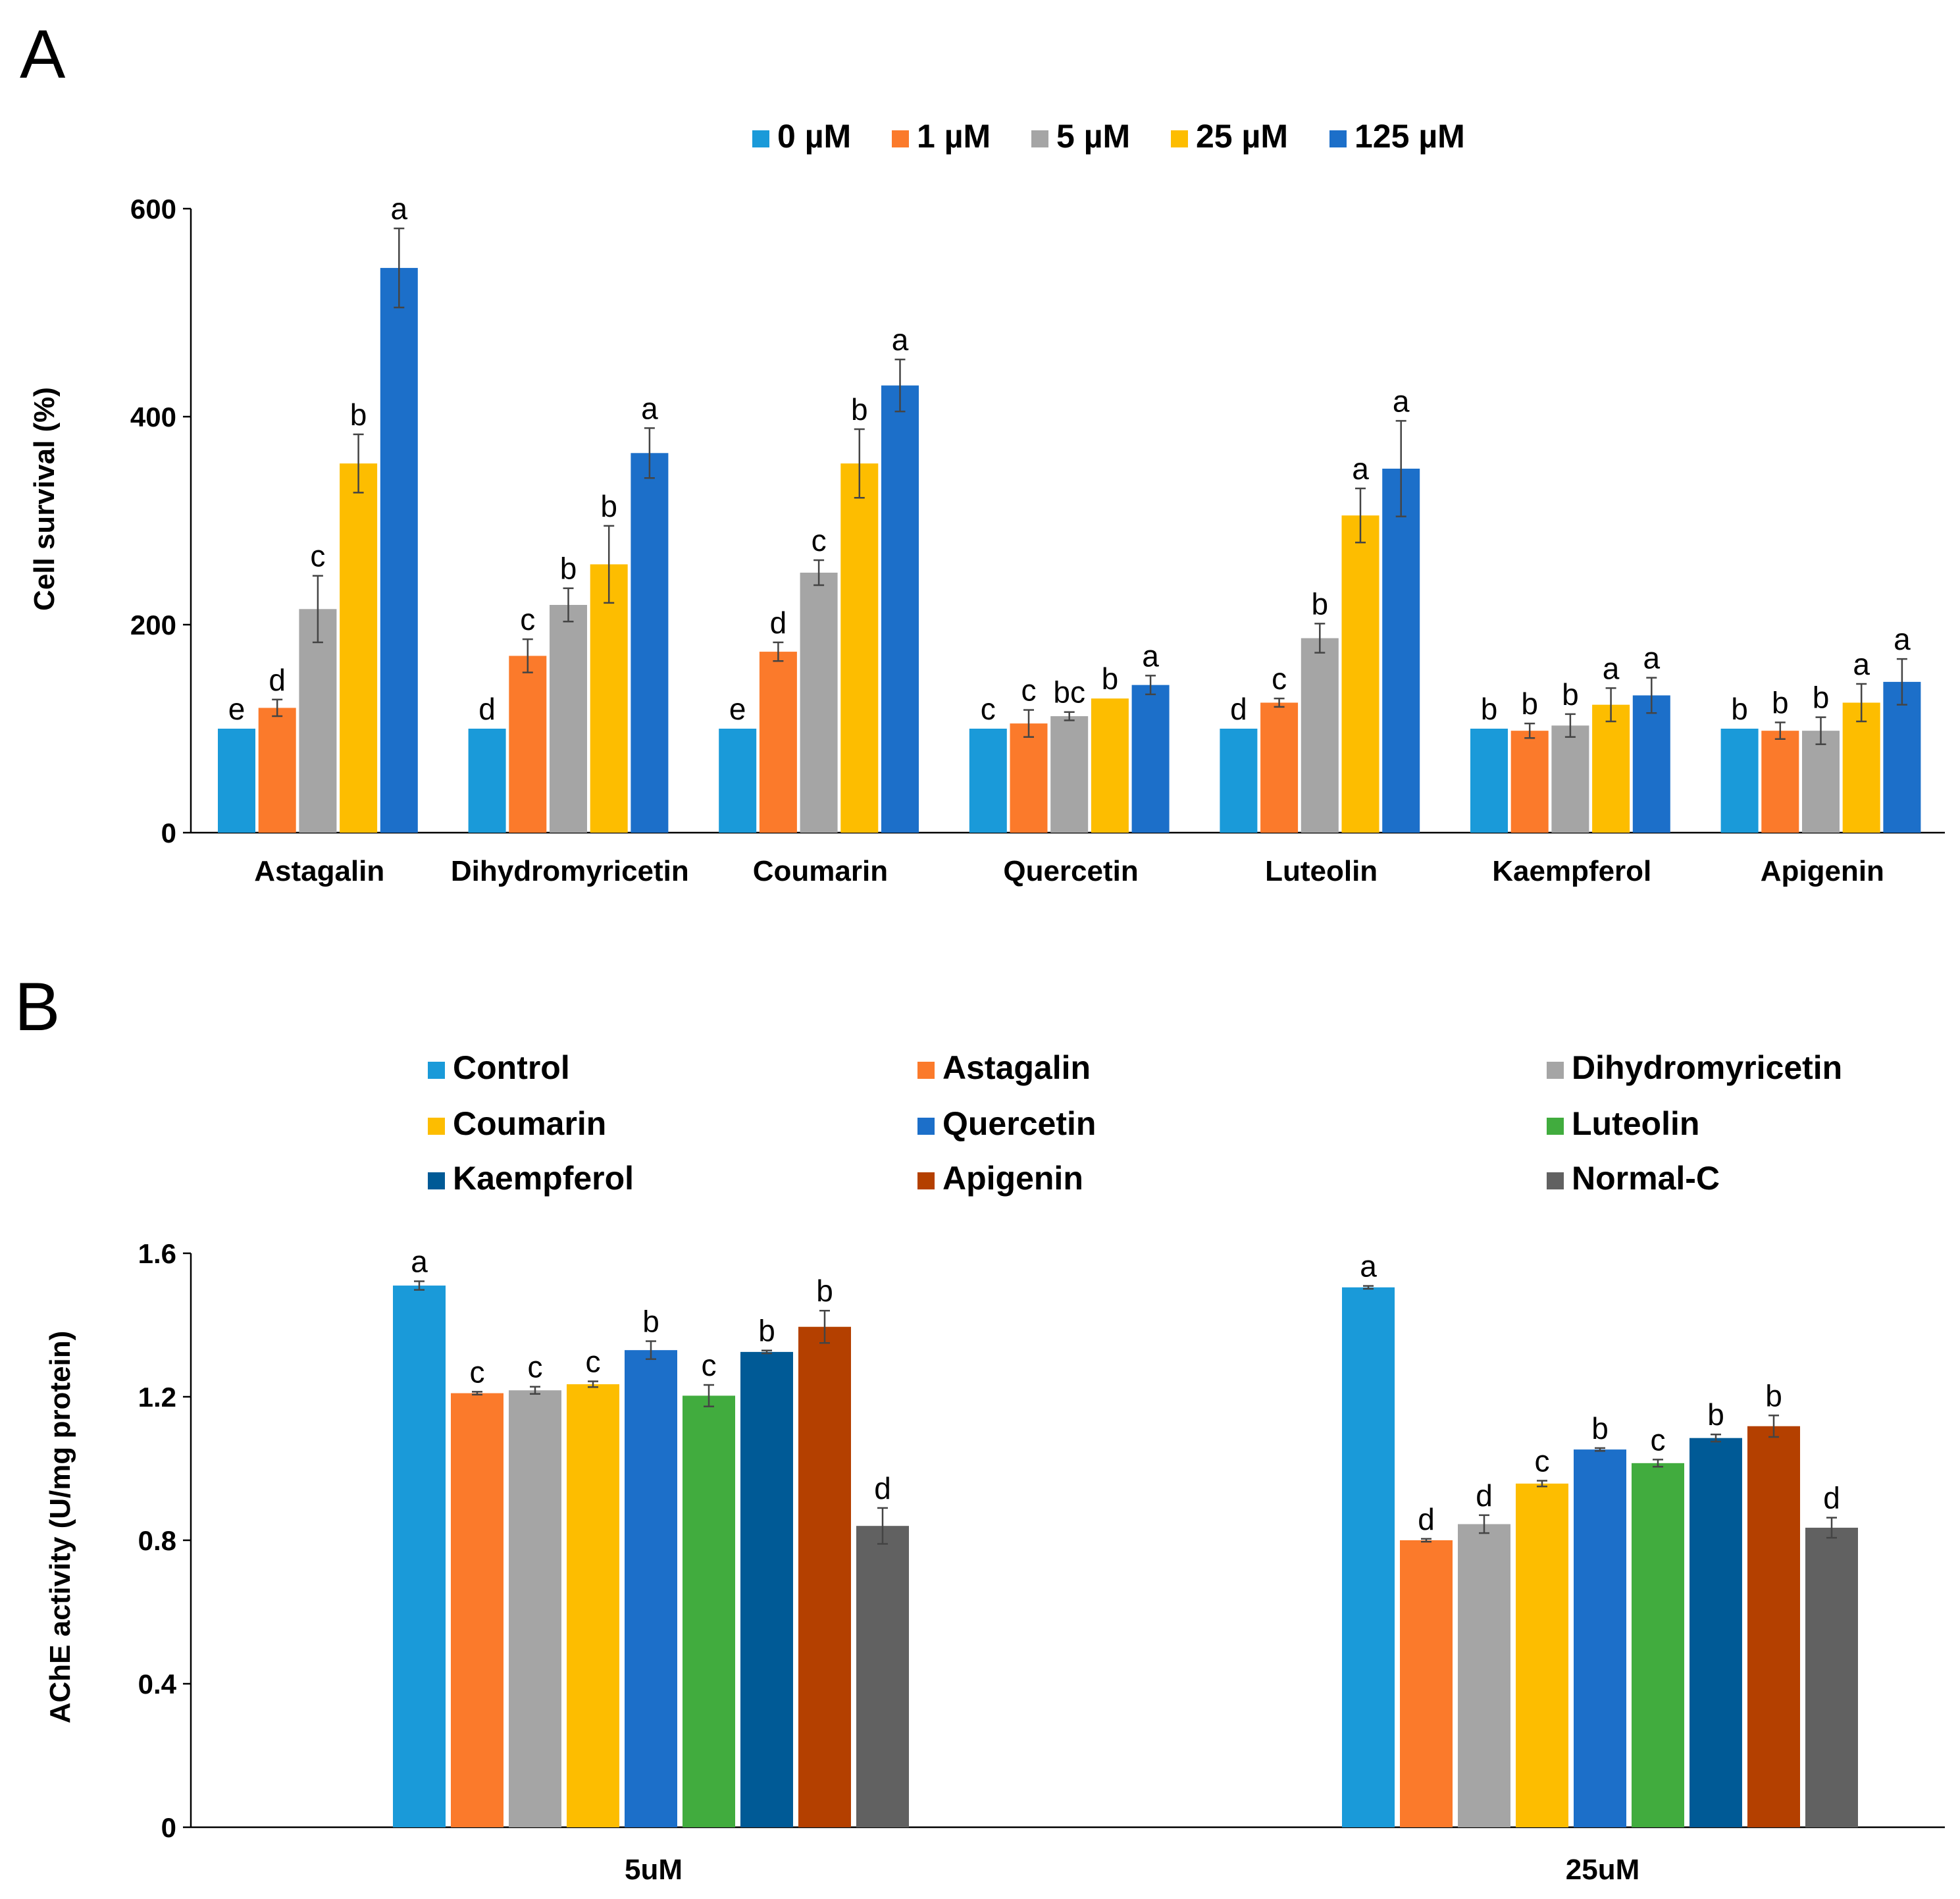 Image resolution: width=1960 pixels, height=1899 pixels. What do you see at coordinates (436, 1180) in the screenshot?
I see `panel-b-legend-swatch-kaempferol` at bounding box center [436, 1180].